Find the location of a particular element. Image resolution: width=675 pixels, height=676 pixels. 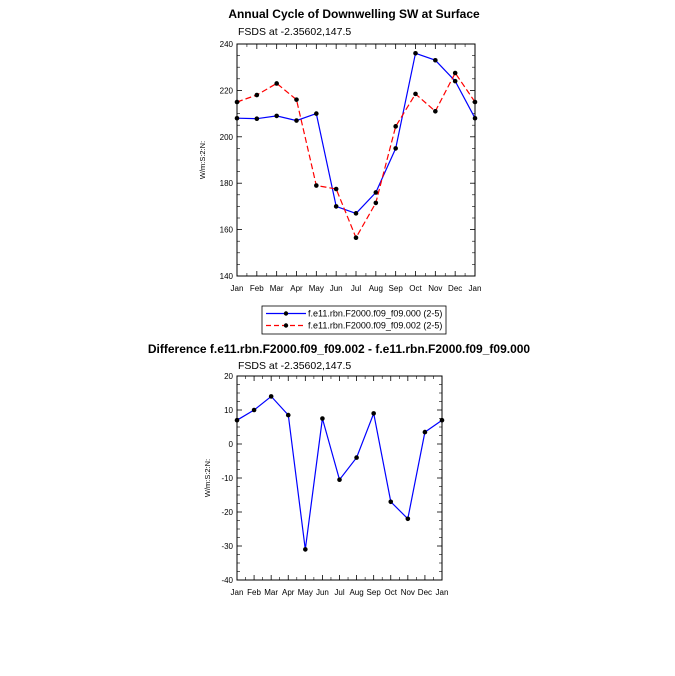

bottom-chart-ytick-label: -40 is located at coordinates (227, 580).